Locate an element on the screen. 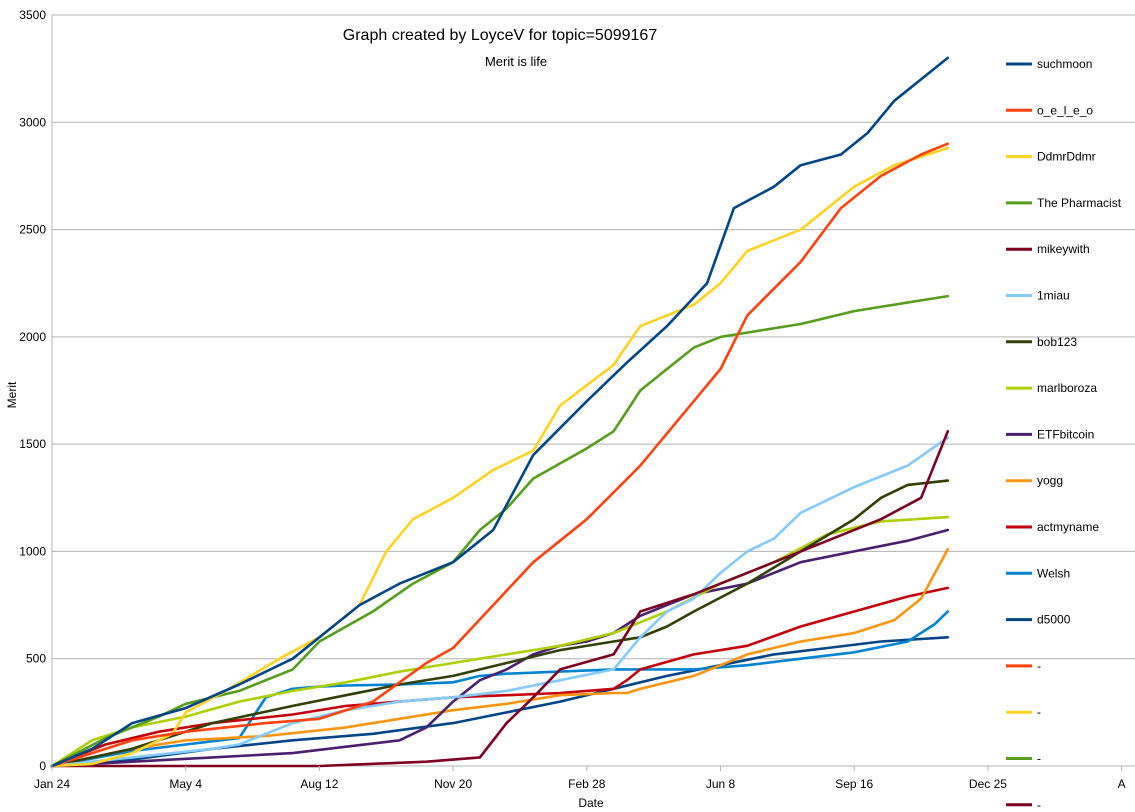 Image resolution: width=1135 pixels, height=812 pixels. legend-label: mikeywith is located at coordinates (1063, 249).